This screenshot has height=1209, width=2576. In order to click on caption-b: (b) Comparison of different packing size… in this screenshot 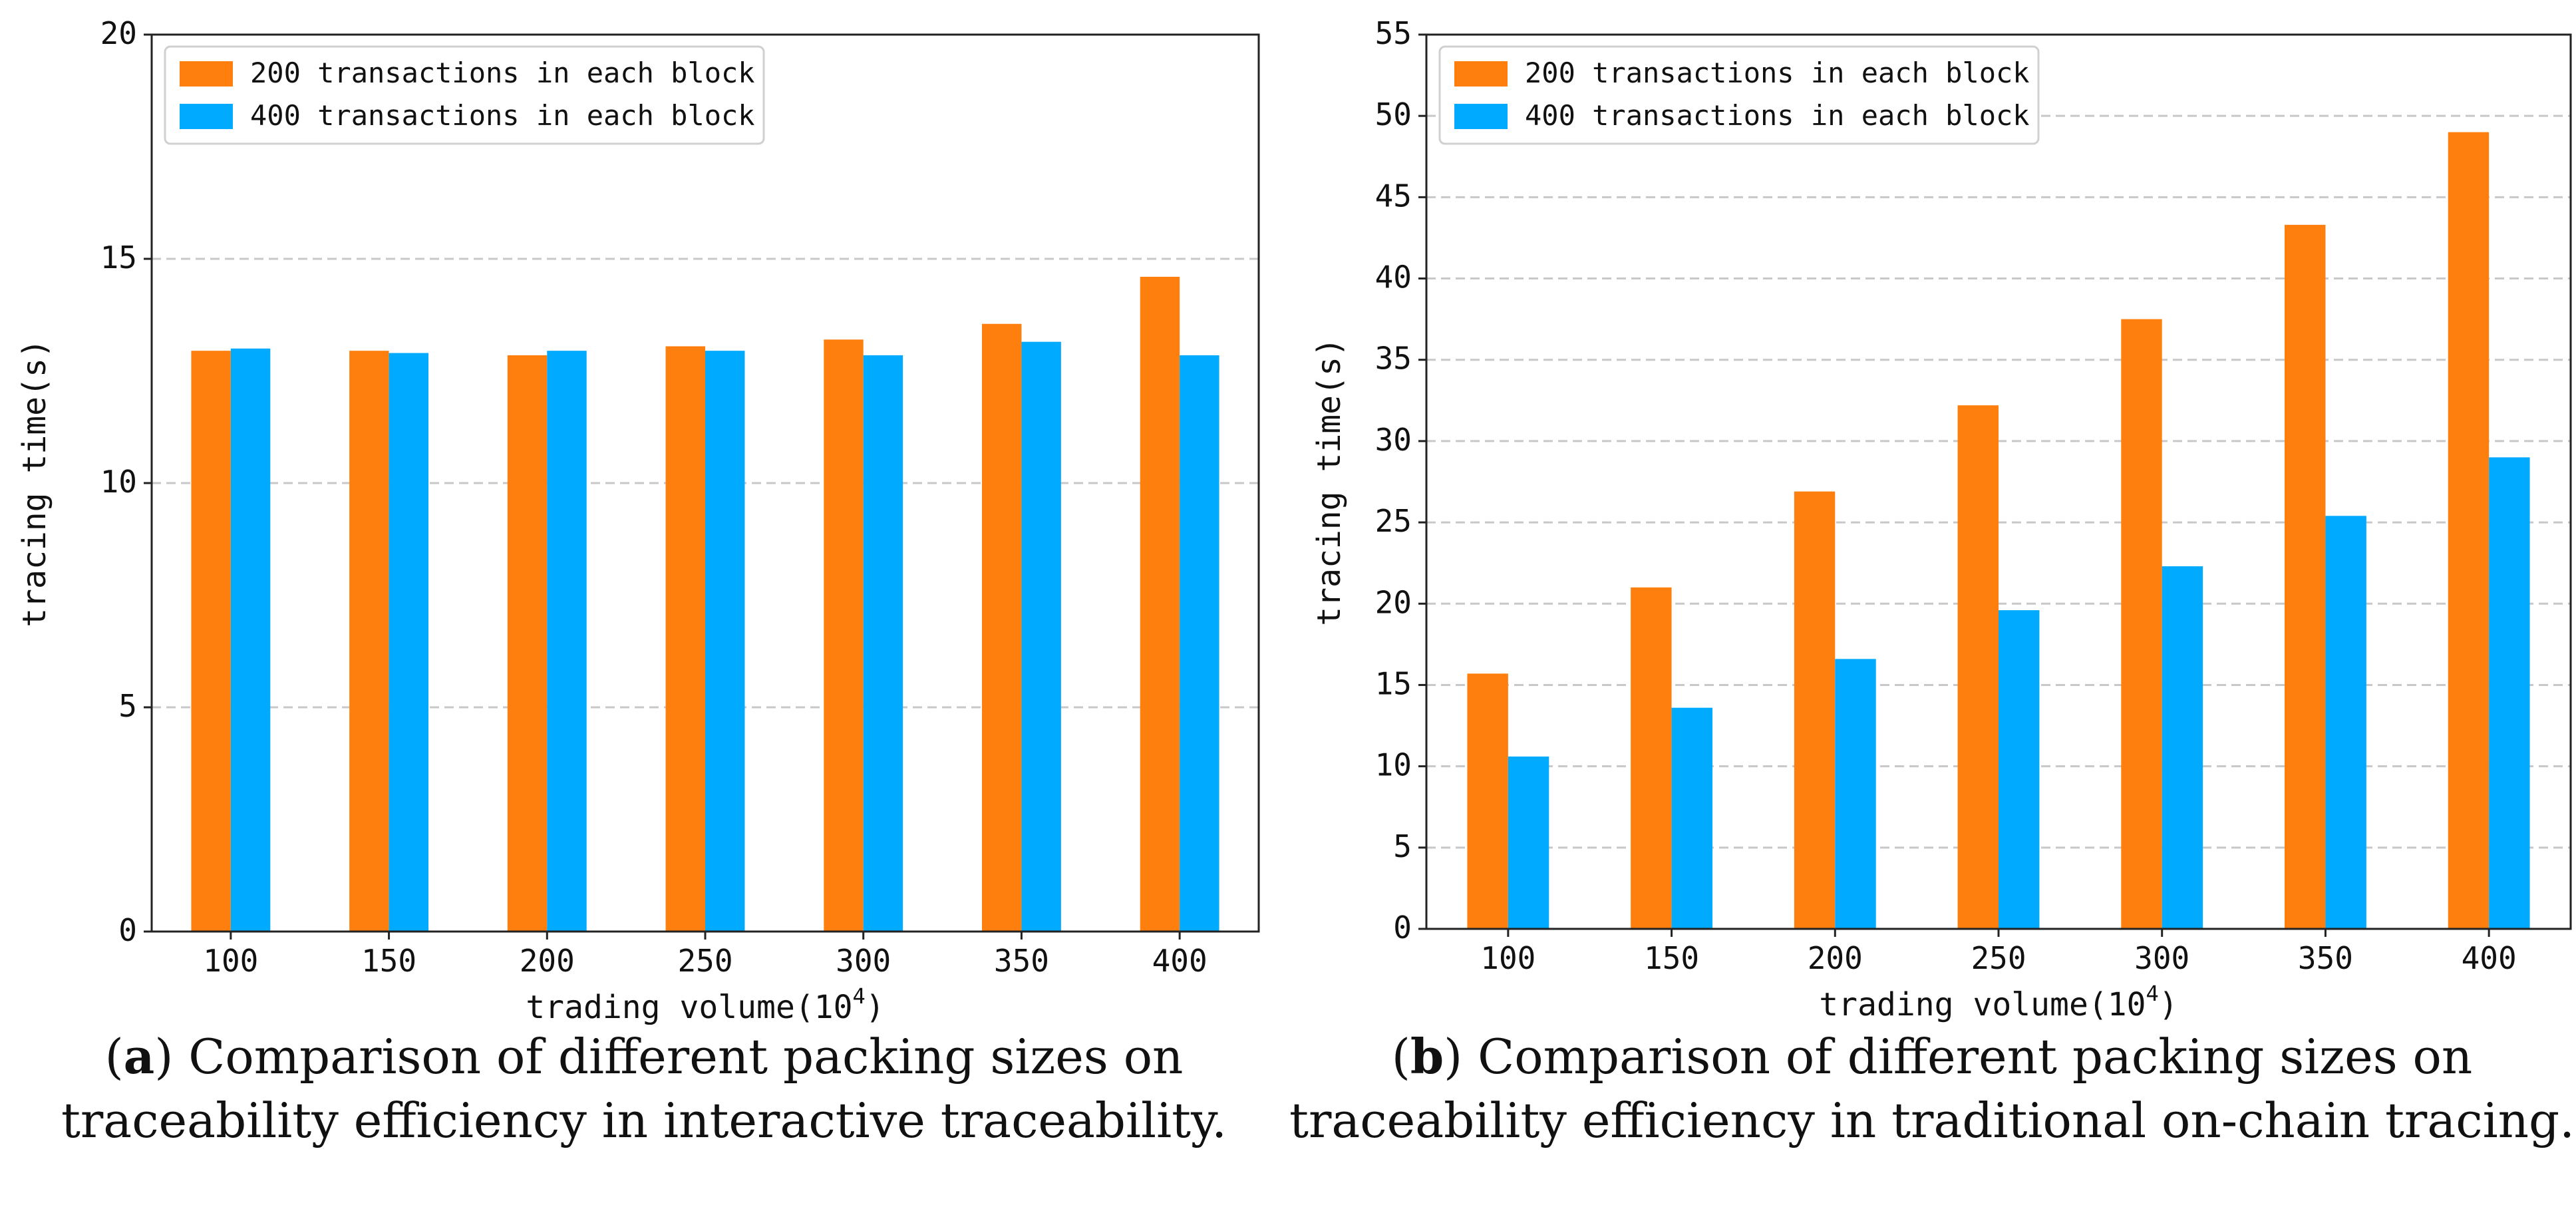, I will do `click(1932, 1088)`.